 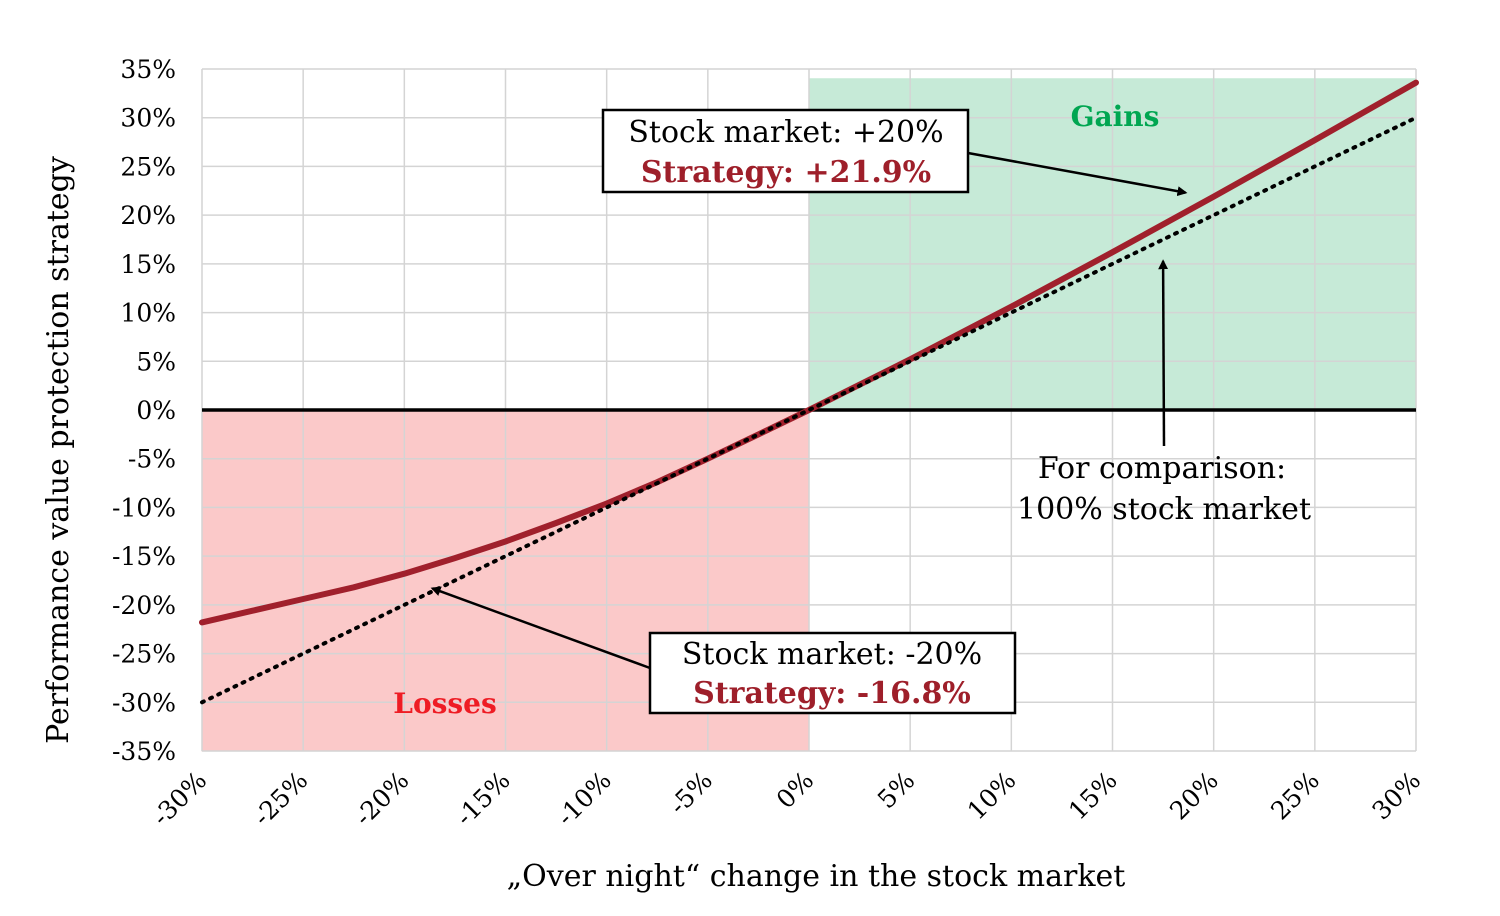 What do you see at coordinates (896, 790) in the screenshot?
I see `x-tick-label: 5%` at bounding box center [896, 790].